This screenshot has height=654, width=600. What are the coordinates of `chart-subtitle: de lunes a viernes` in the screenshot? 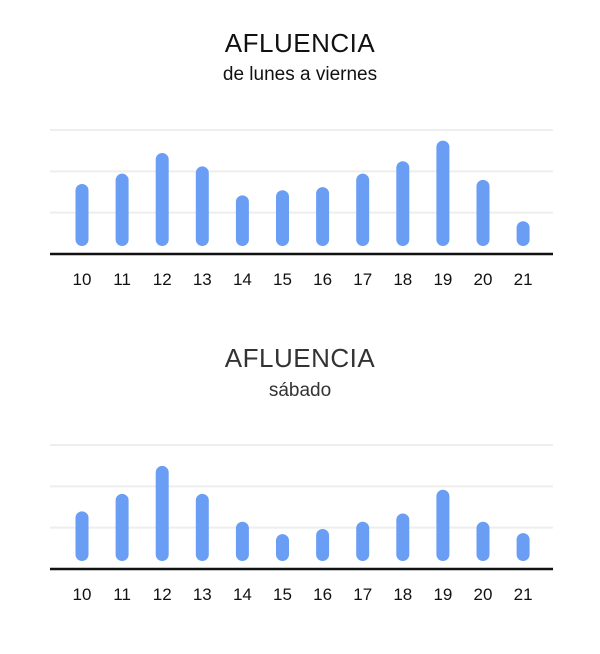 It's located at (300, 74).